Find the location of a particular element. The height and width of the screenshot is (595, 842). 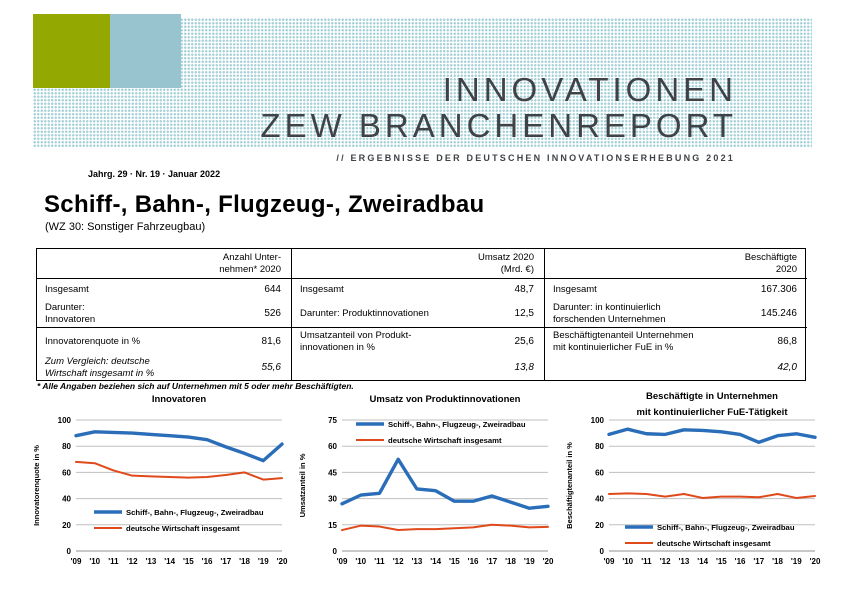

chart-title: Innovatoren is located at coordinates (179, 399).